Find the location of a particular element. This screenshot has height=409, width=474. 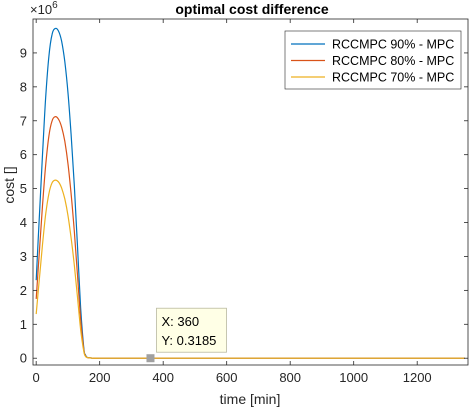

x-tick-label: 800 is located at coordinates (290, 377).